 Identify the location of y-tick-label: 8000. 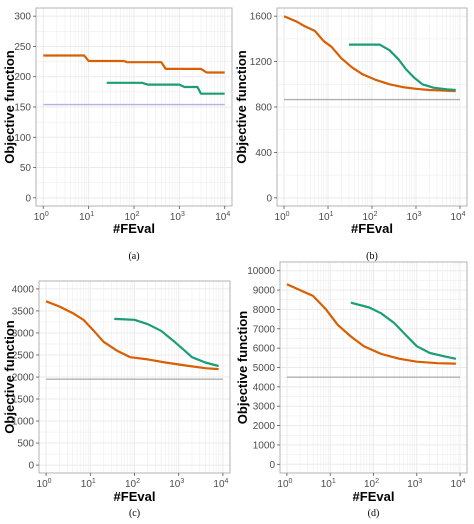
(264, 310).